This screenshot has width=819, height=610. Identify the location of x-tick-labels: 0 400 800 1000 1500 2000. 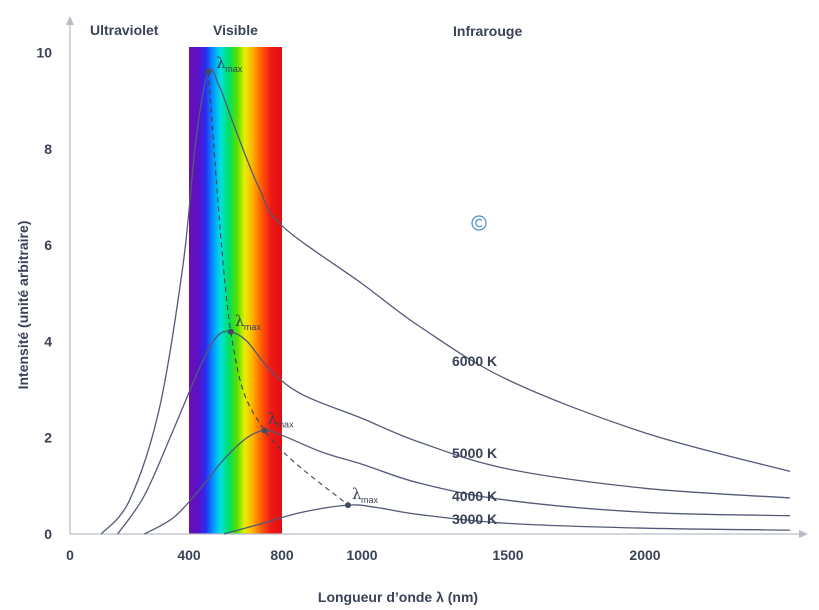
(363, 555).